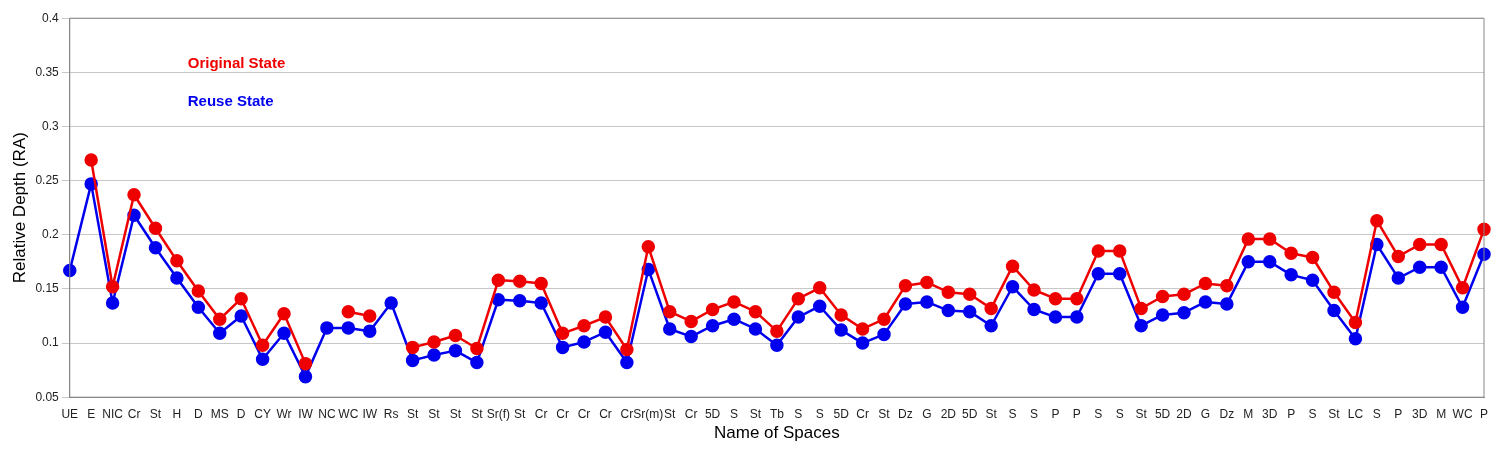 This screenshot has width=1500, height=452. What do you see at coordinates (19, 208) in the screenshot?
I see `y-axis-title: Relative Depth (RA)` at bounding box center [19, 208].